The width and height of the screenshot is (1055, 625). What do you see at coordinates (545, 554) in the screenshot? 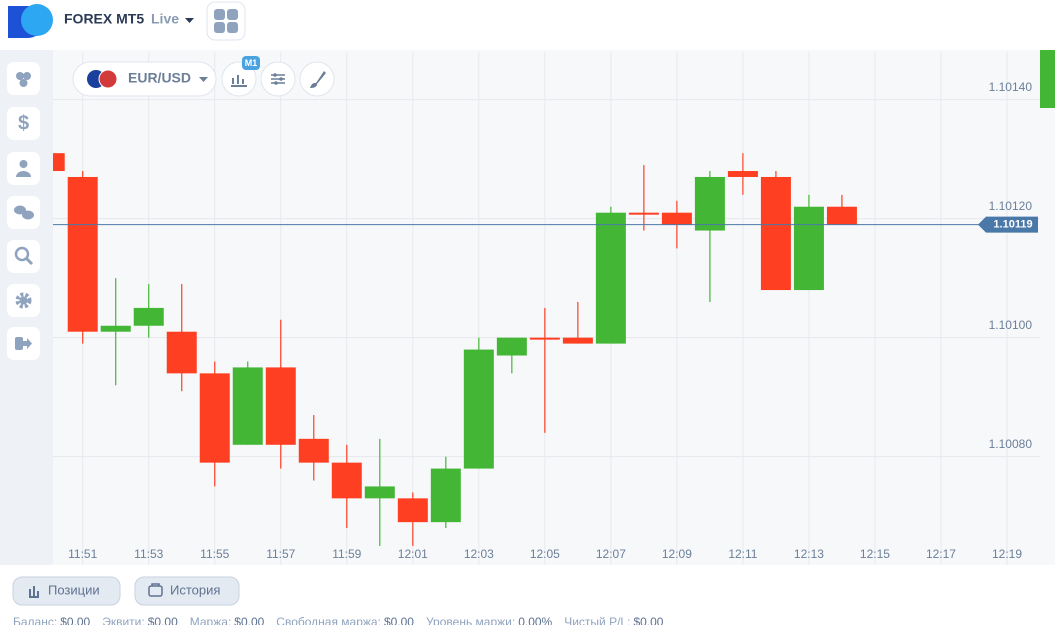
I see `x-tick-label: 12:05` at bounding box center [545, 554].